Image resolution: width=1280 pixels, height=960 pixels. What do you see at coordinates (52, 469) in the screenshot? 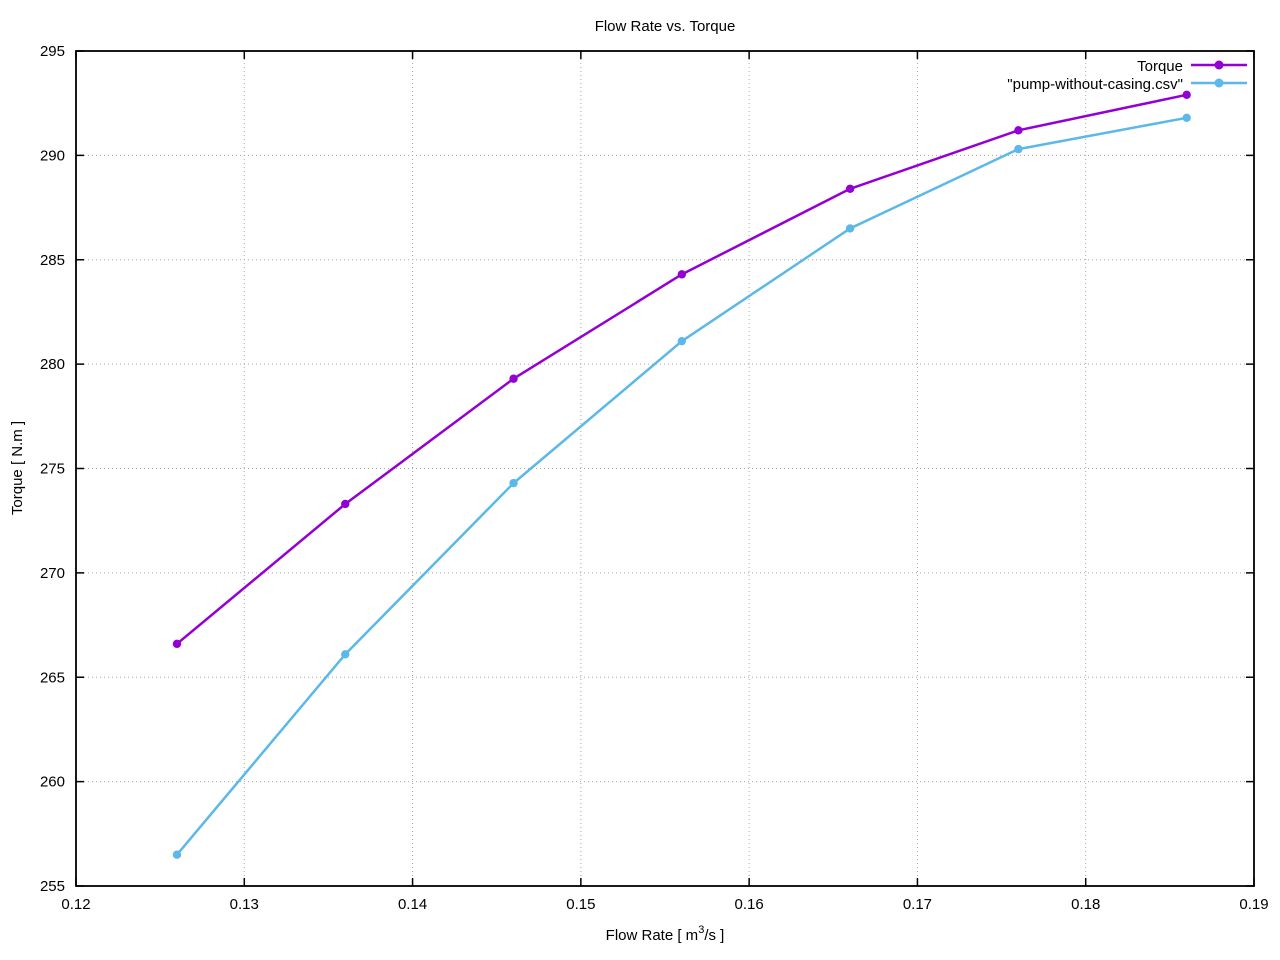
I see `y-tick-label: 275` at bounding box center [52, 469].